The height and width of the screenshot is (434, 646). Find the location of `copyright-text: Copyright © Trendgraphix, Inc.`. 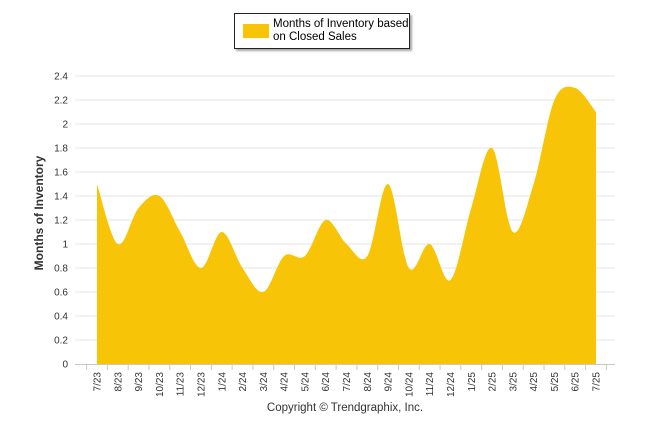

copyright-text: Copyright © Trendgraphix, Inc. is located at coordinates (345, 408).